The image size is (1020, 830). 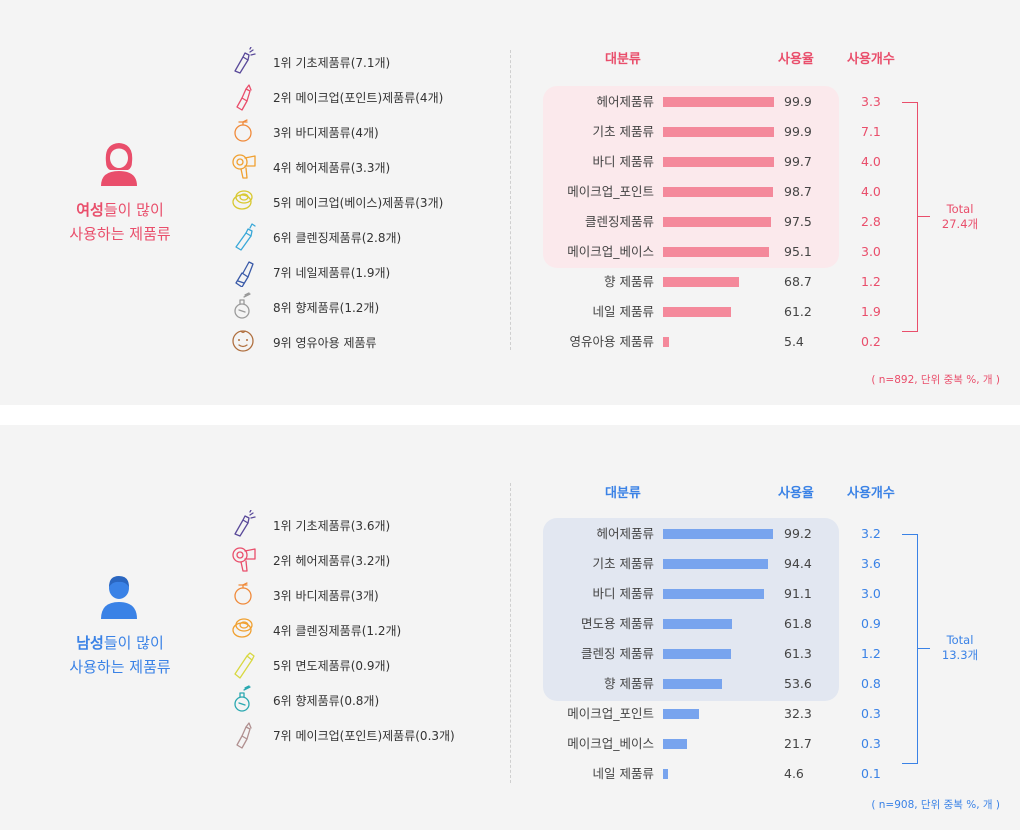 I want to click on chart-row: 클렌징제품류 97.5 2.8, so click(x=720, y=222).